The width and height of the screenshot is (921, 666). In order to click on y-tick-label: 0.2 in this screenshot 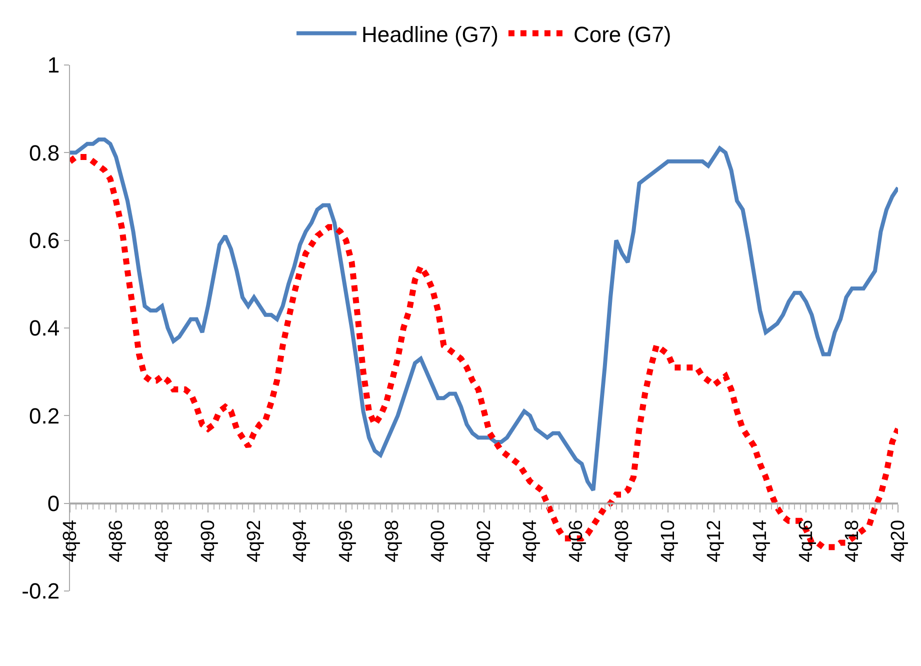, I will do `click(44, 415)`.